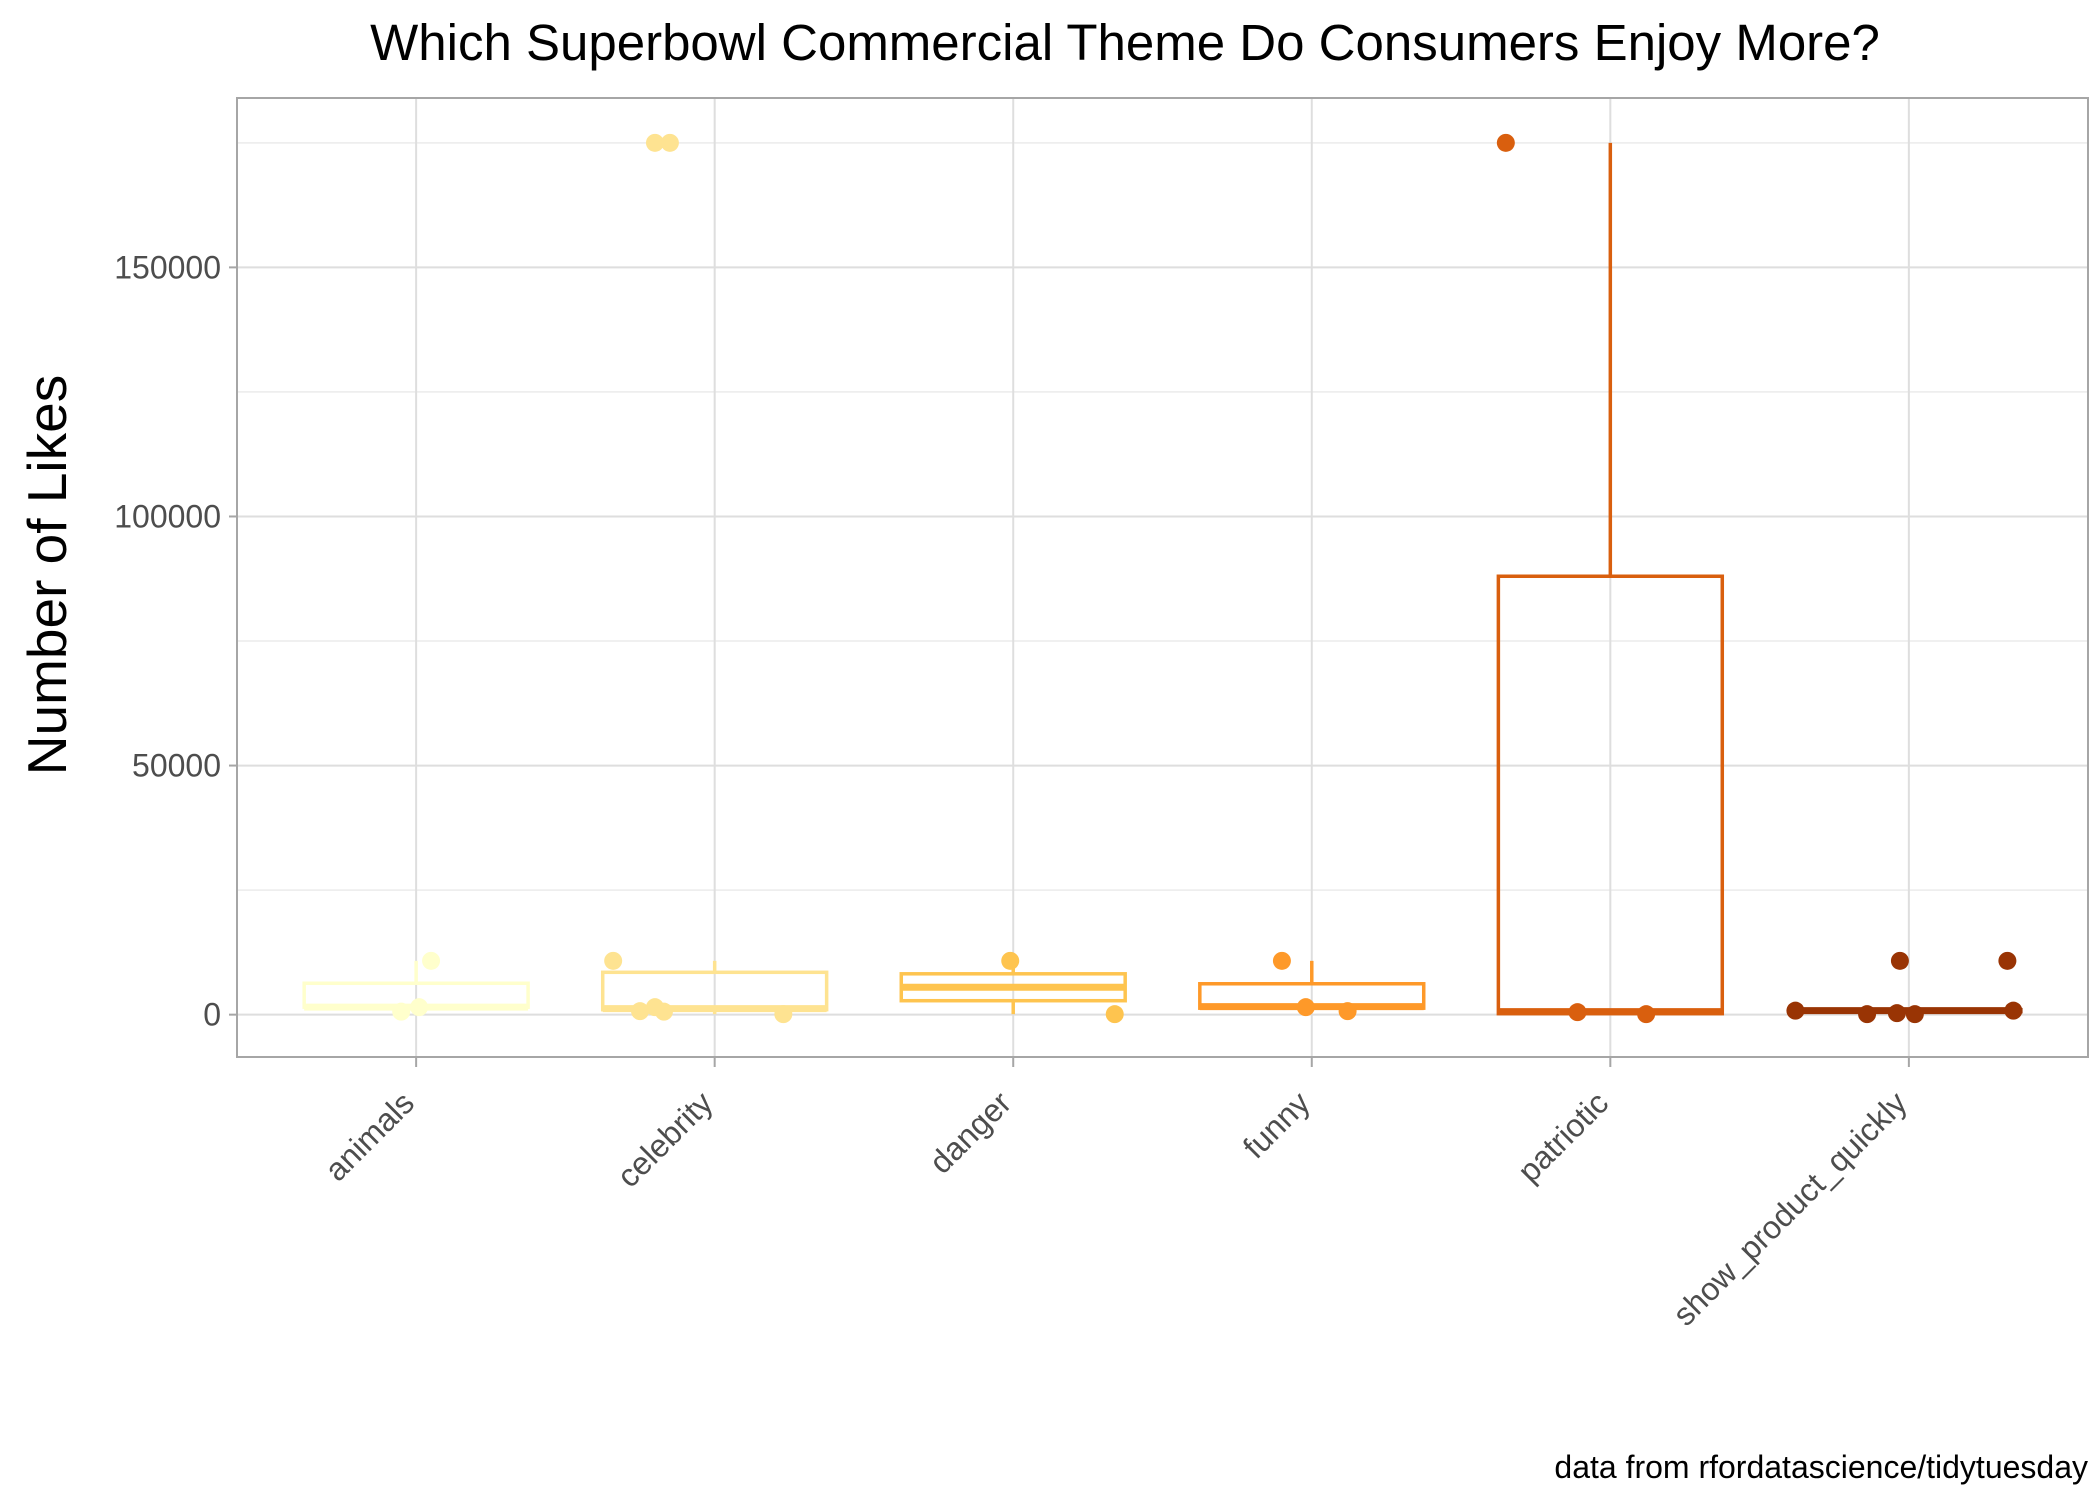 The width and height of the screenshot is (2100, 1500). I want to click on y-tick-label: 150000, so click(167, 267).